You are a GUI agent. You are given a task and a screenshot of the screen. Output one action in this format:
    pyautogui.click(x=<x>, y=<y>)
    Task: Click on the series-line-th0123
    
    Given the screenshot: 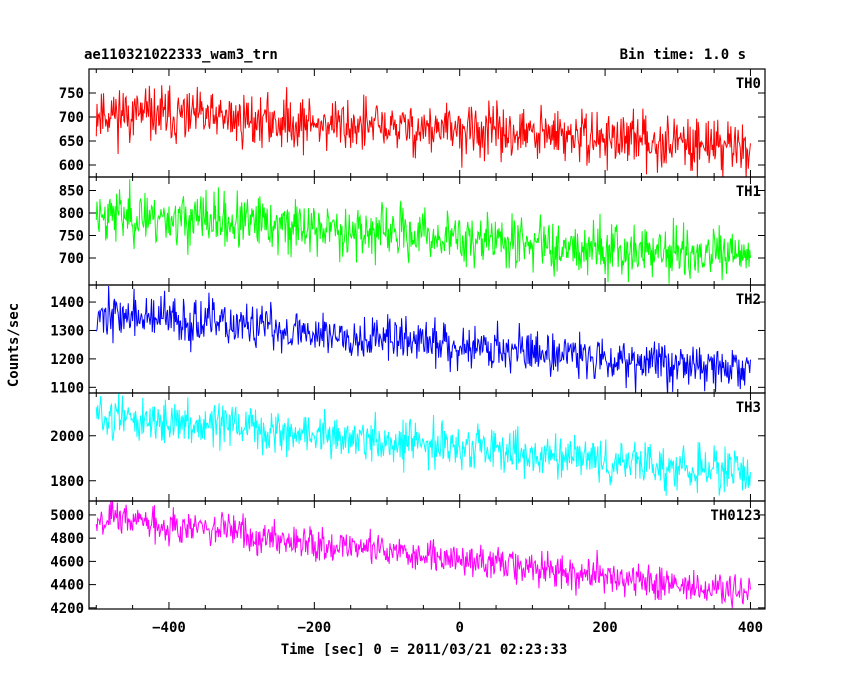 What is the action you would take?
    pyautogui.click(x=423, y=555)
    